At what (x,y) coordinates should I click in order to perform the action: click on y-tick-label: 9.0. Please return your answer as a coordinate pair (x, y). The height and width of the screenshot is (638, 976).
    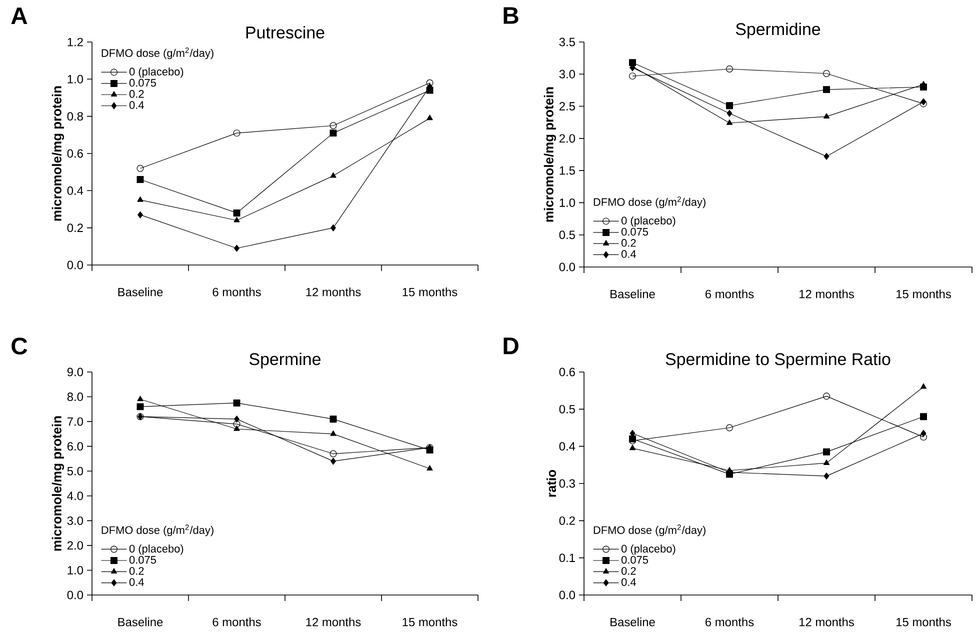
    Looking at the image, I should click on (75, 372).